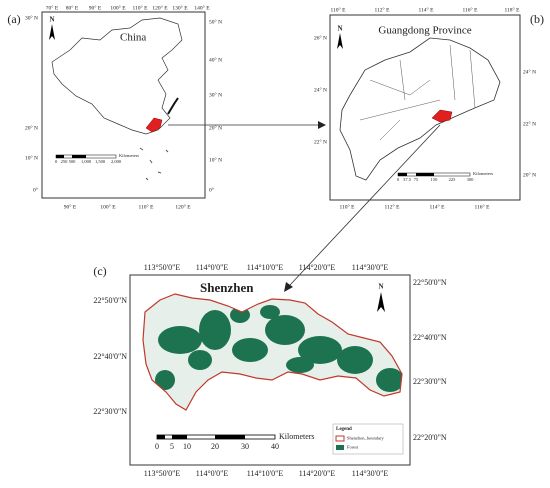 The height and width of the screenshot is (488, 550). Describe the element at coordinates (52, 7) in the screenshot. I see `lon-label: 70° E` at that location.